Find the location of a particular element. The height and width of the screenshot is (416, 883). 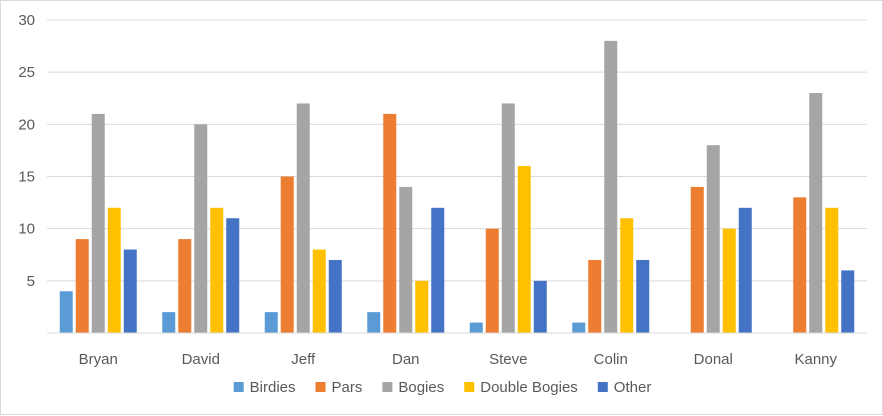

legend-swatch-bogies is located at coordinates (387, 387).